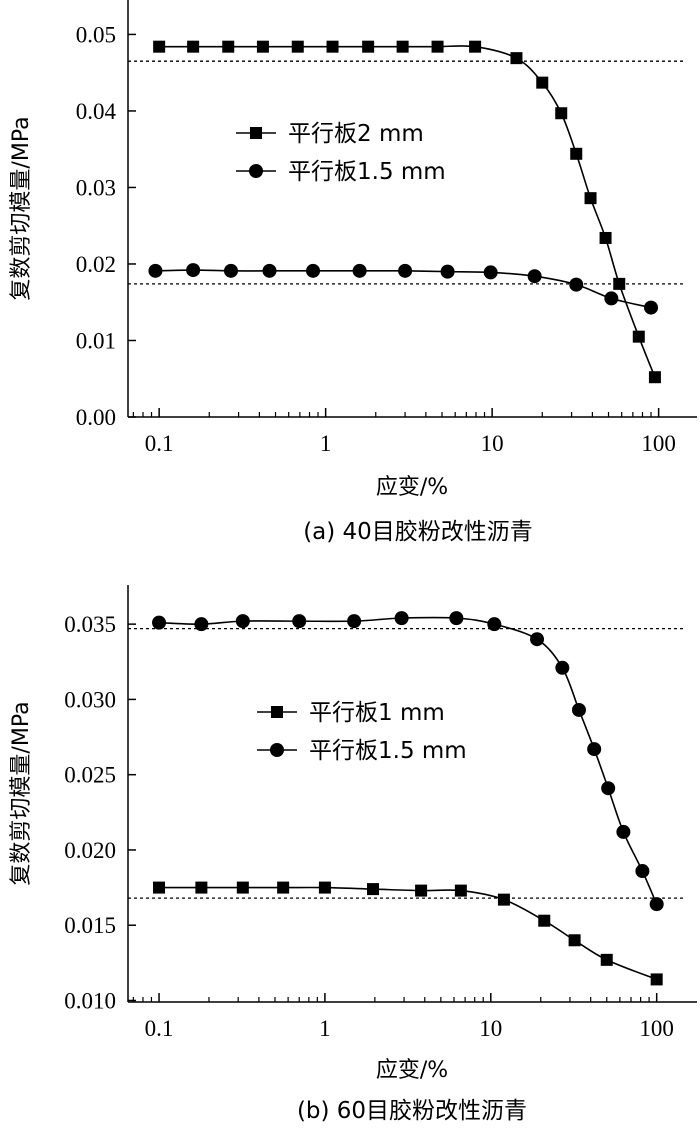  What do you see at coordinates (96, 111) in the screenshot?
I see `y-tick-label: 0.04` at bounding box center [96, 111].